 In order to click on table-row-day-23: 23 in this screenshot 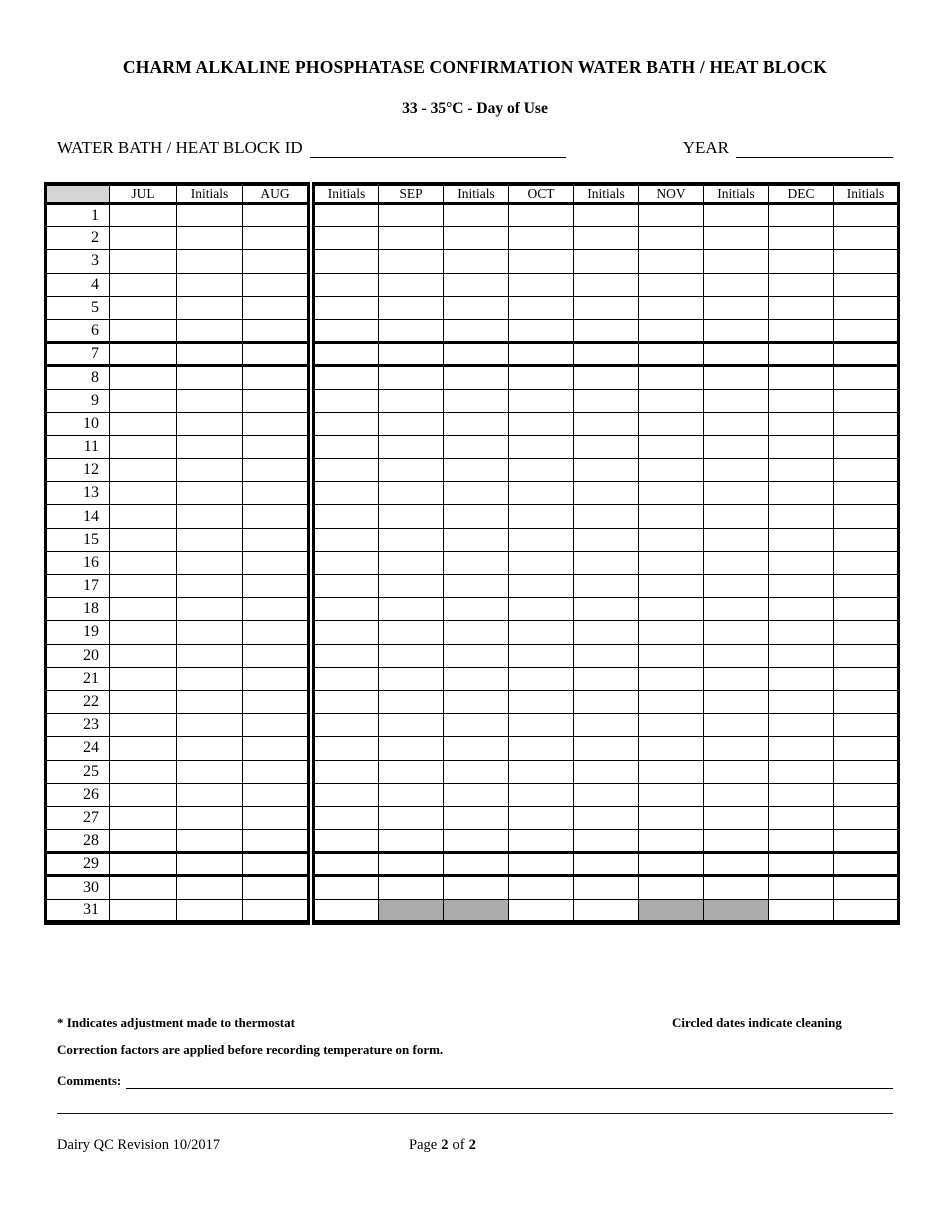, I will do `click(177, 725)`.